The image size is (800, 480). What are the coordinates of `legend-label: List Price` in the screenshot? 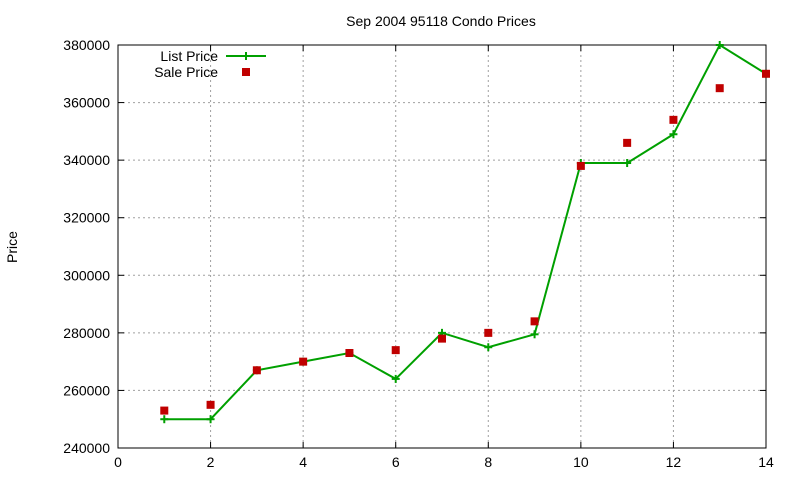 It's located at (189, 56).